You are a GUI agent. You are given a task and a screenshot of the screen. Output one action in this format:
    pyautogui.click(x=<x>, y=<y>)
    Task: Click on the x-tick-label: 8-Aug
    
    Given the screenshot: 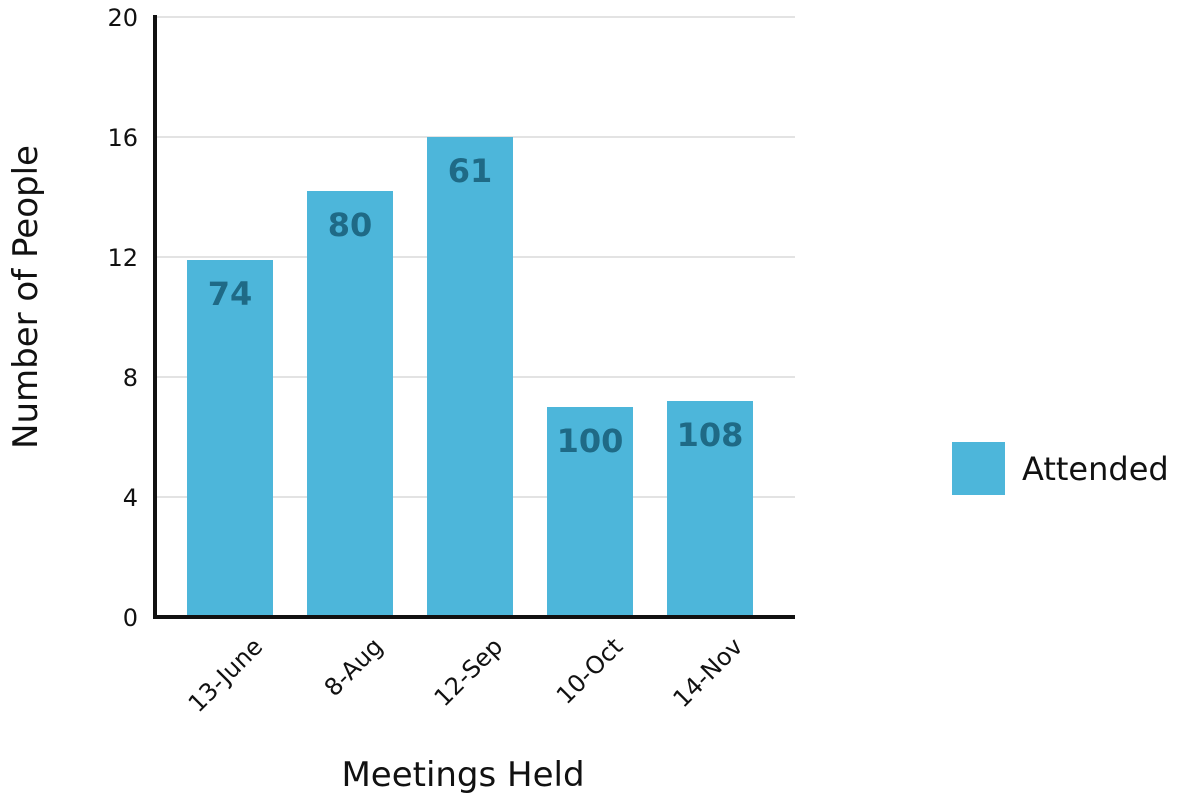 What is the action you would take?
    pyautogui.click(x=353, y=666)
    